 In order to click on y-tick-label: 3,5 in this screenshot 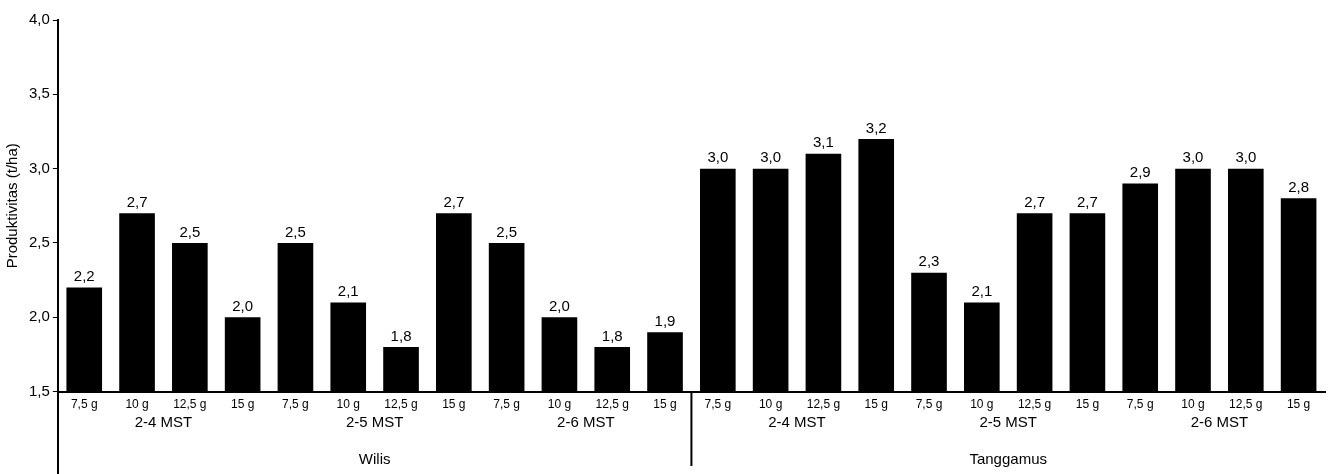, I will do `click(39, 93)`.